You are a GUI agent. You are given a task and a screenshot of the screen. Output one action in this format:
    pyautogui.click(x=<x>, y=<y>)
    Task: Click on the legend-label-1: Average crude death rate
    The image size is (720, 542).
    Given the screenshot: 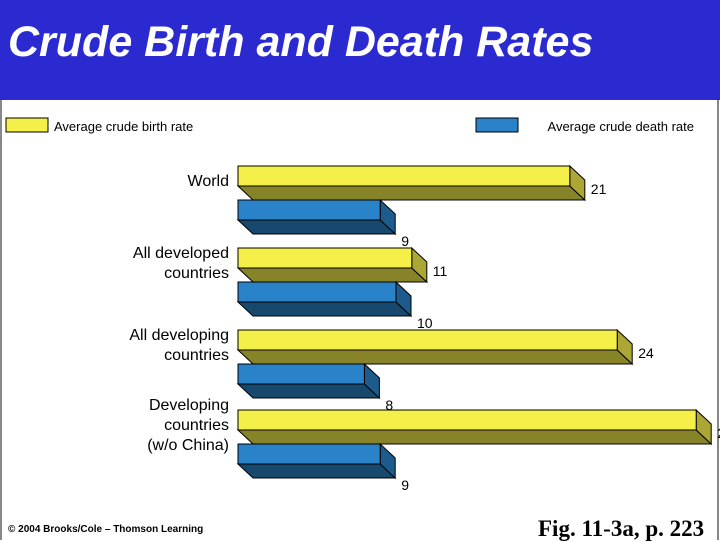 What is the action you would take?
    pyautogui.click(x=621, y=126)
    